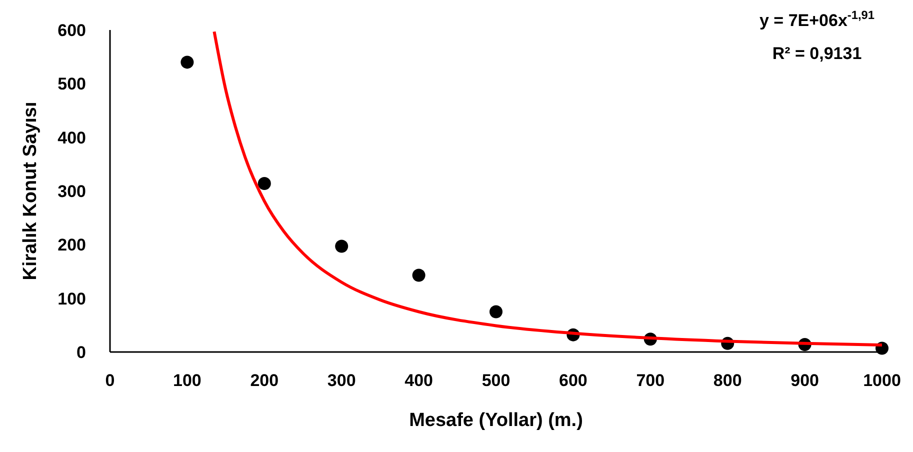  Describe the element at coordinates (72, 30) in the screenshot. I see `y-tick-label: 600` at that location.